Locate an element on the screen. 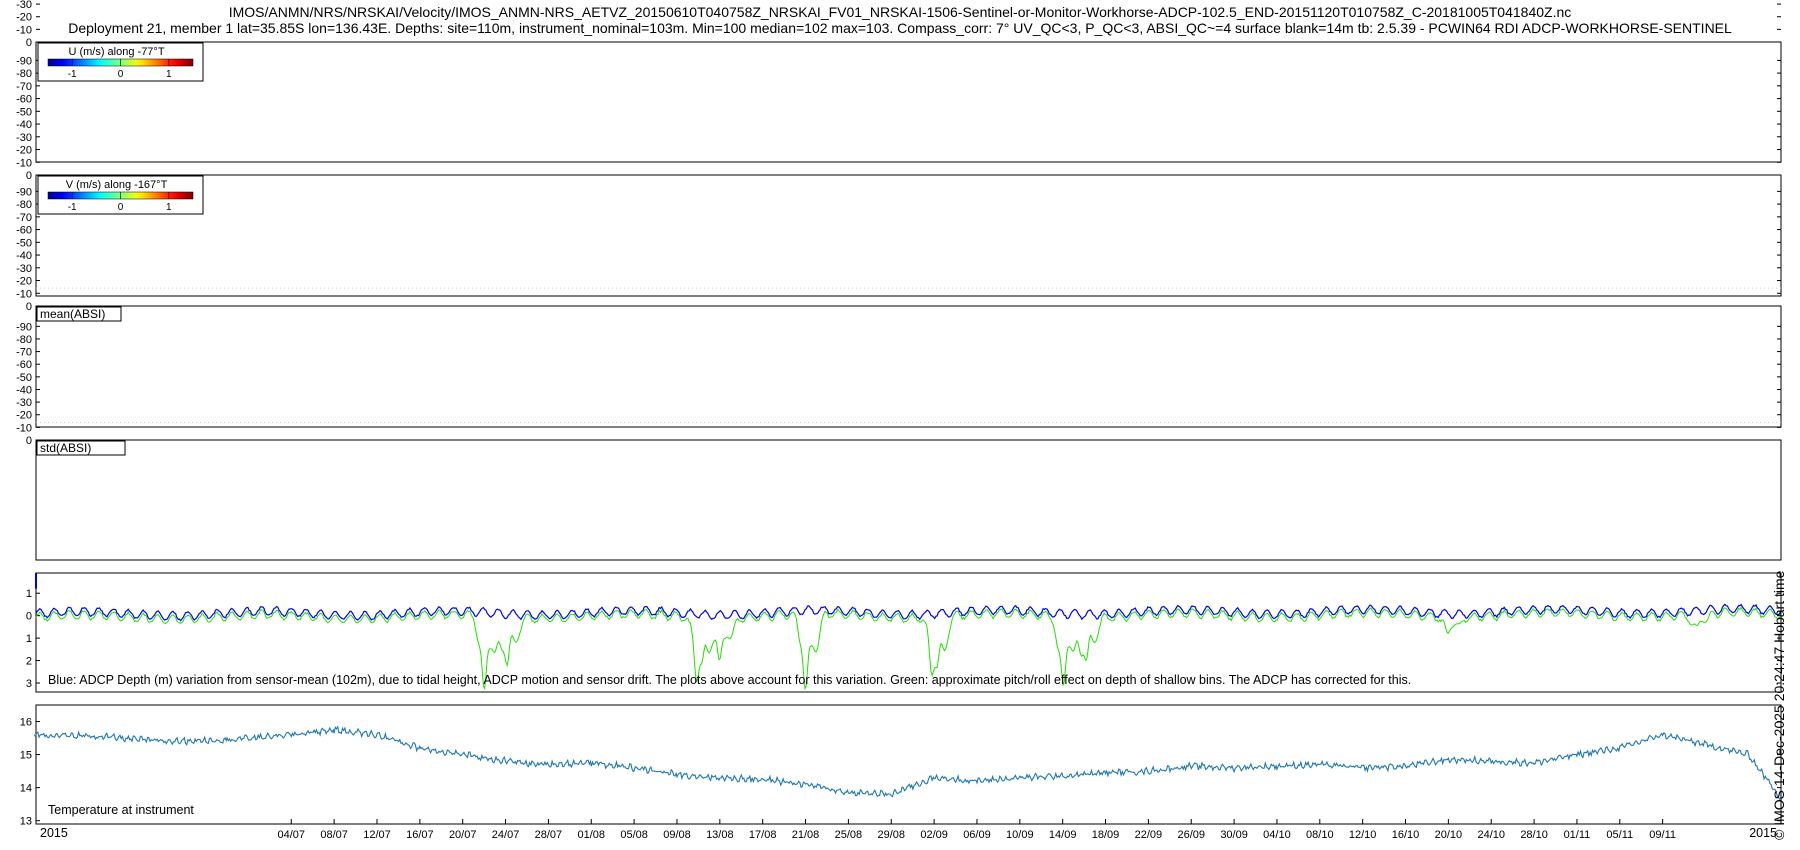 The image size is (1800, 850). time-axis-tick-label: 20/07 is located at coordinates (463, 835).